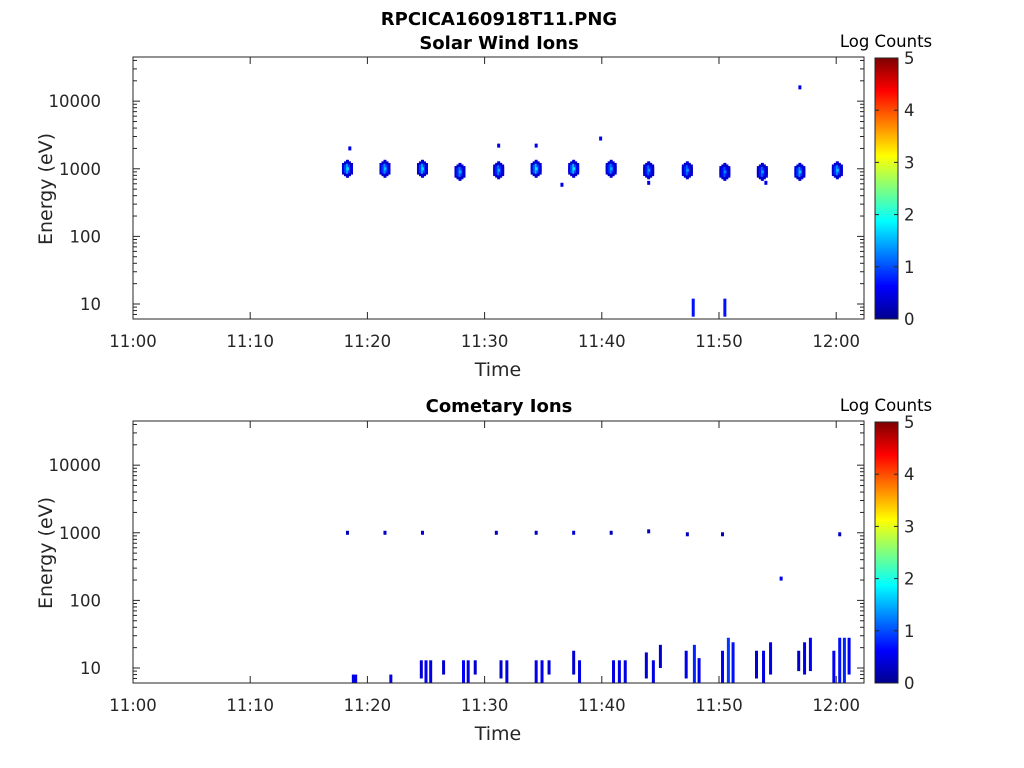 The image size is (1024, 768). Describe the element at coordinates (909, 579) in the screenshot. I see `colorbar-tick-label: 2` at that location.